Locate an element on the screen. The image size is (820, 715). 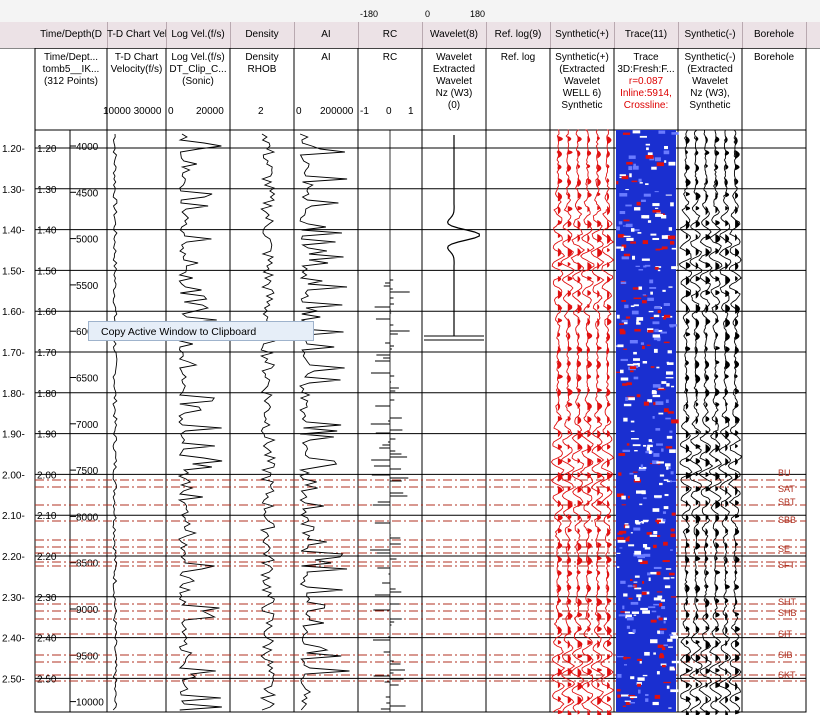
track-header-line: Wavelet is located at coordinates (710, 81).